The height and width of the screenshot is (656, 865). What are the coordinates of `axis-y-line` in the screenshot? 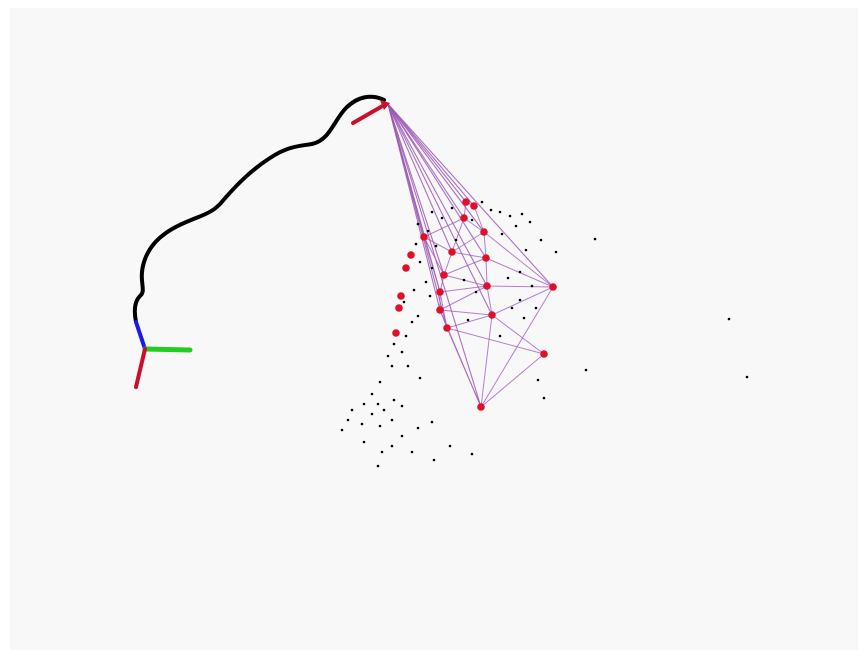 It's located at (167, 349).